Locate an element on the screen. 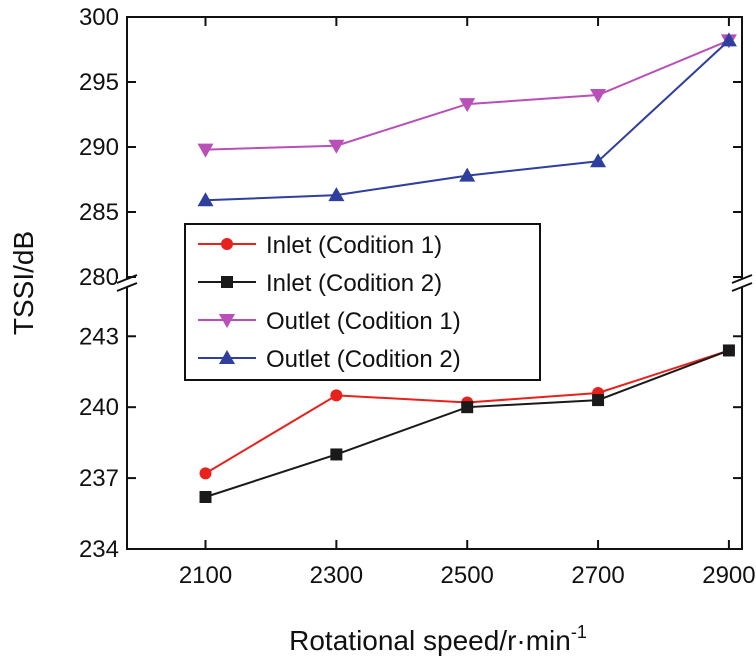 The width and height of the screenshot is (756, 662). legend-label-3: Outlet (Codition 2) is located at coordinates (363, 359).